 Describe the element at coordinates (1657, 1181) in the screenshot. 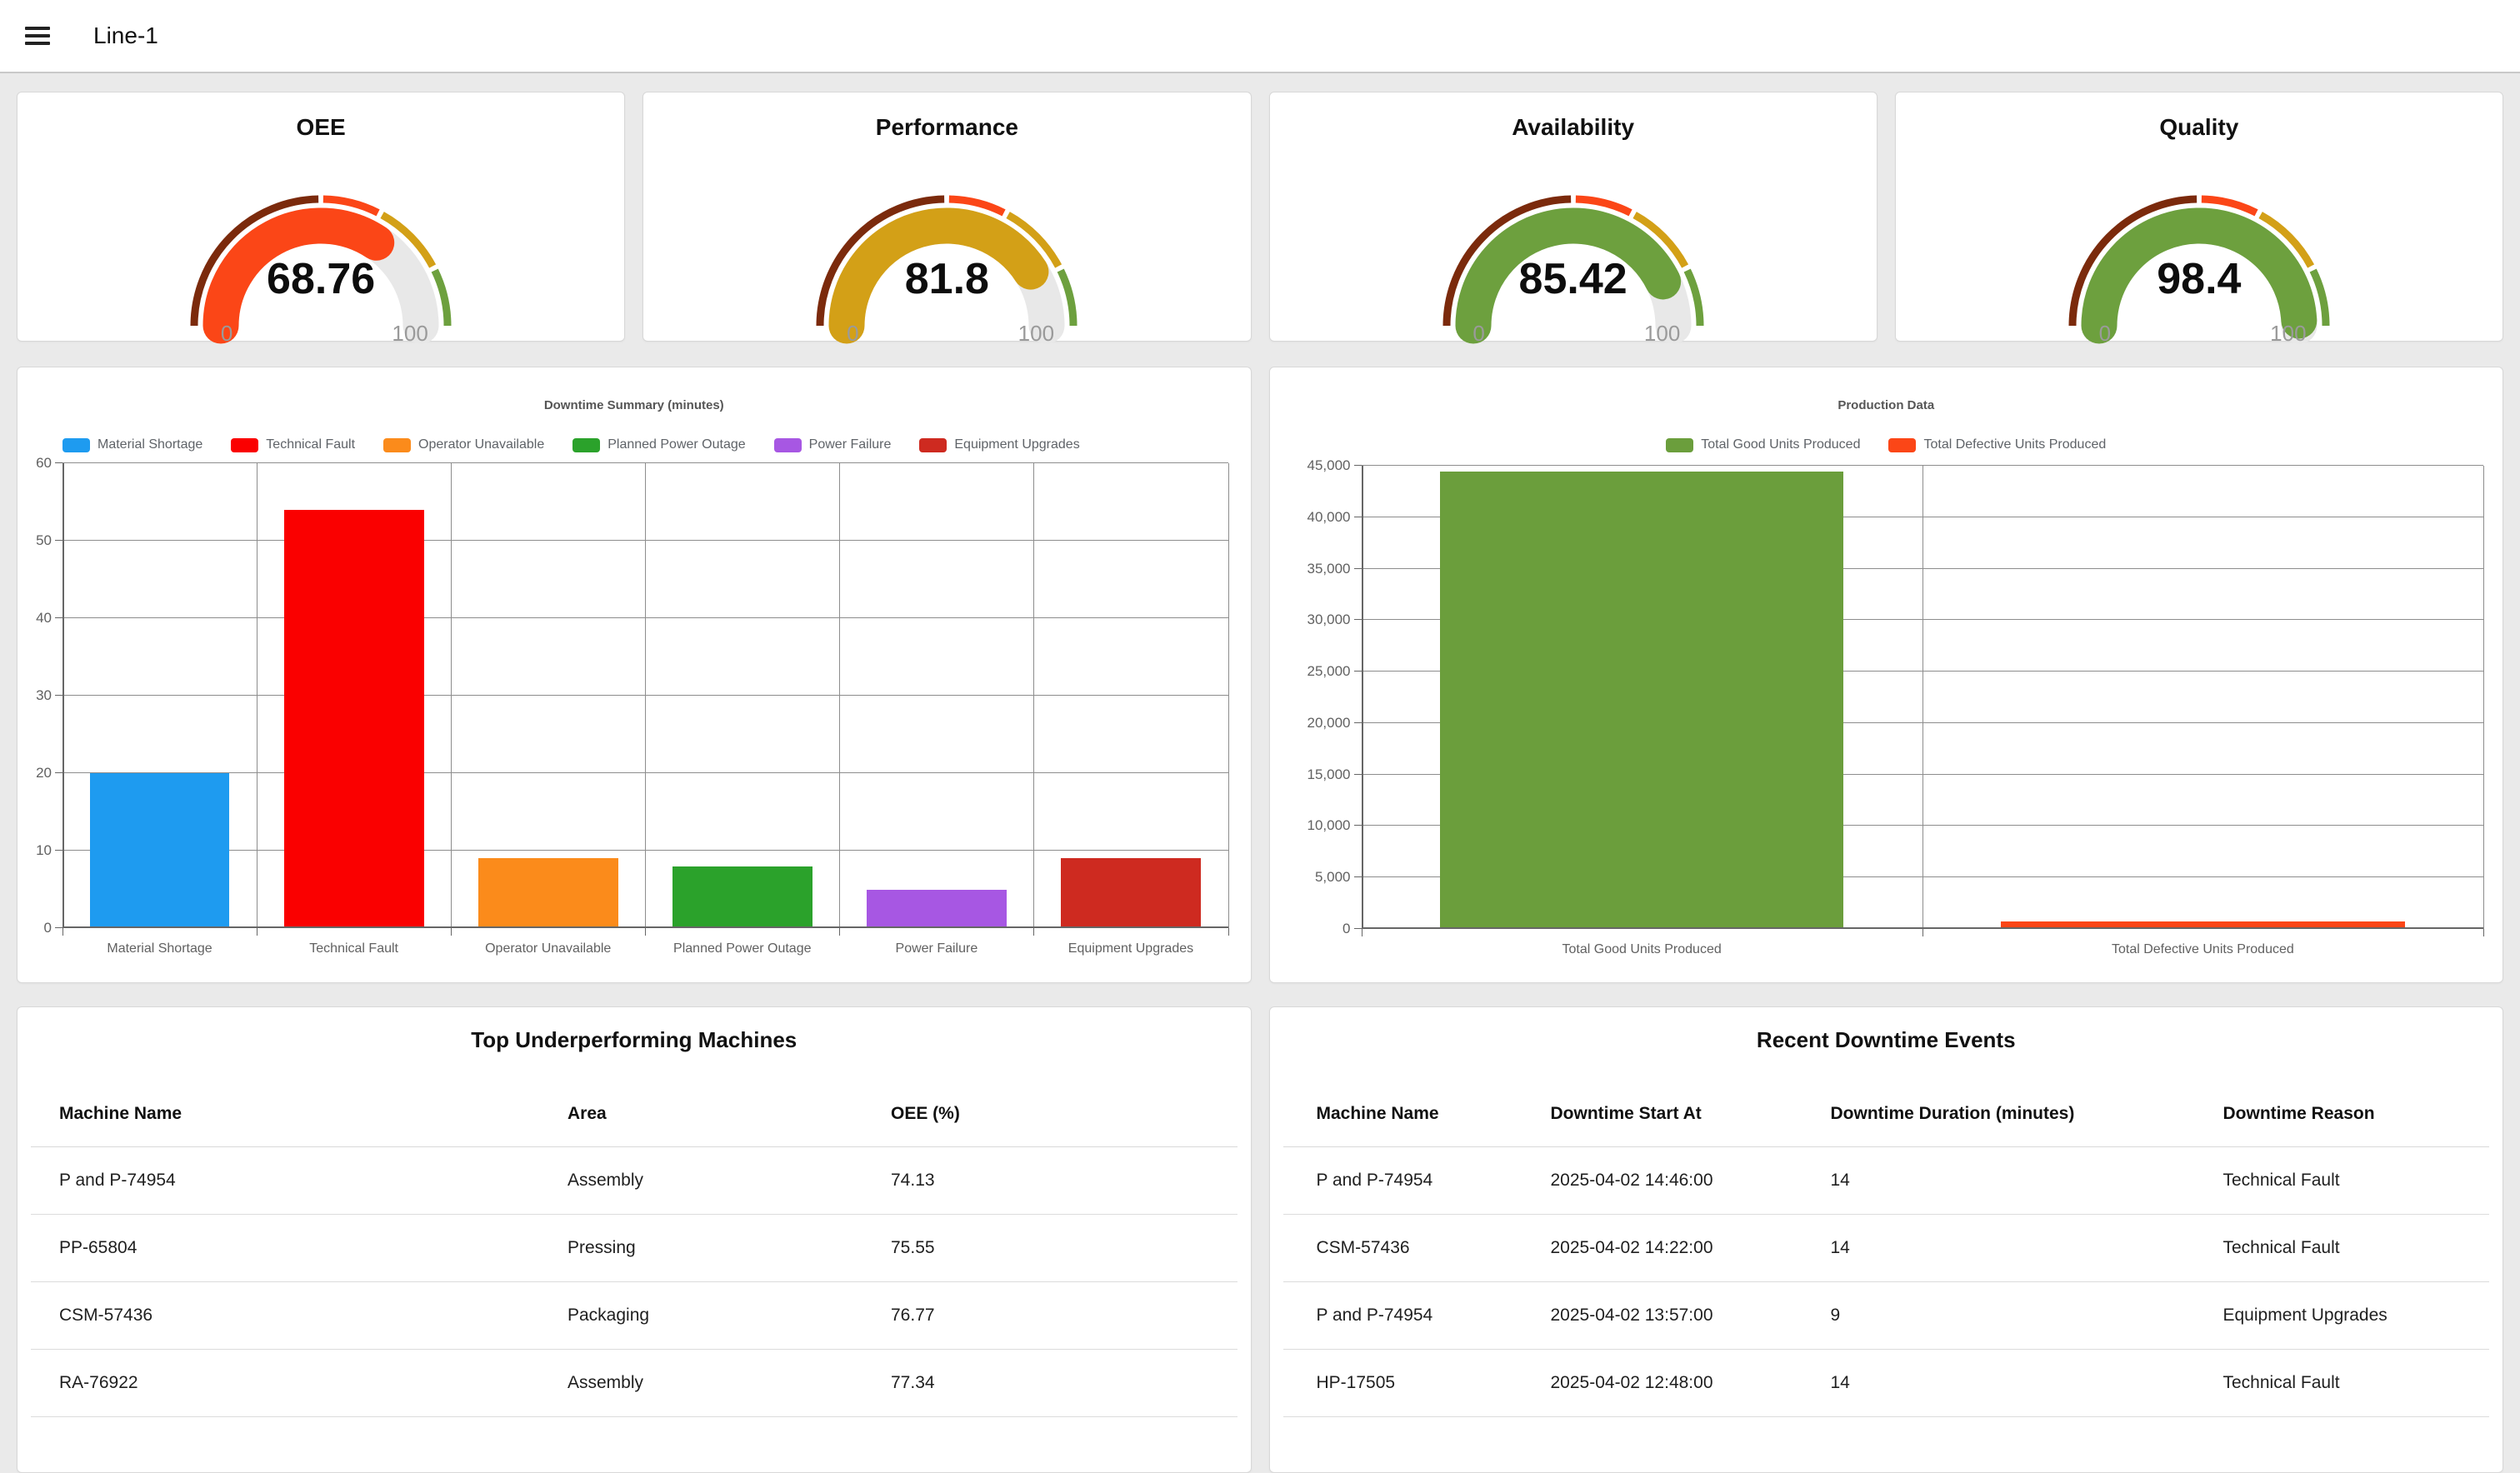

I see `table-cell: 2025-04-02 14:46:00` at that location.